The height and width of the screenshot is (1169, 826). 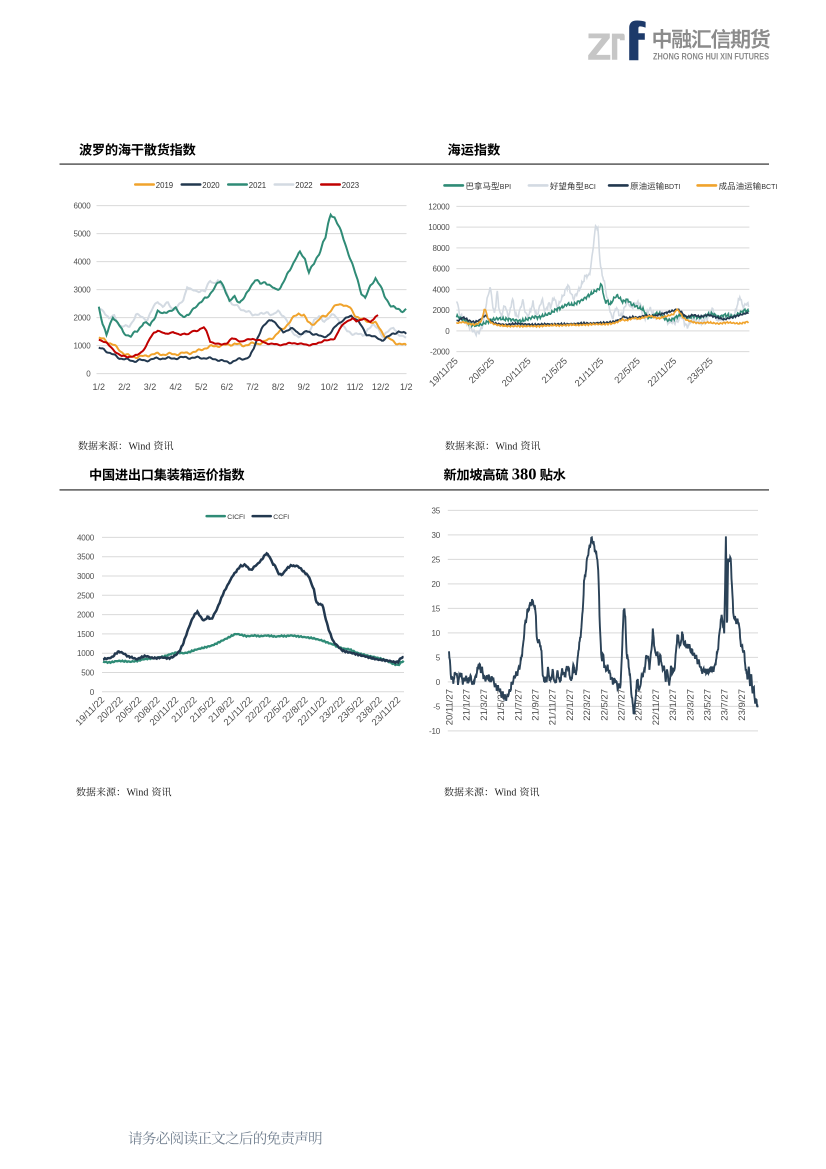 I want to click on svg-text: 22/5/25, so click(x=628, y=371).